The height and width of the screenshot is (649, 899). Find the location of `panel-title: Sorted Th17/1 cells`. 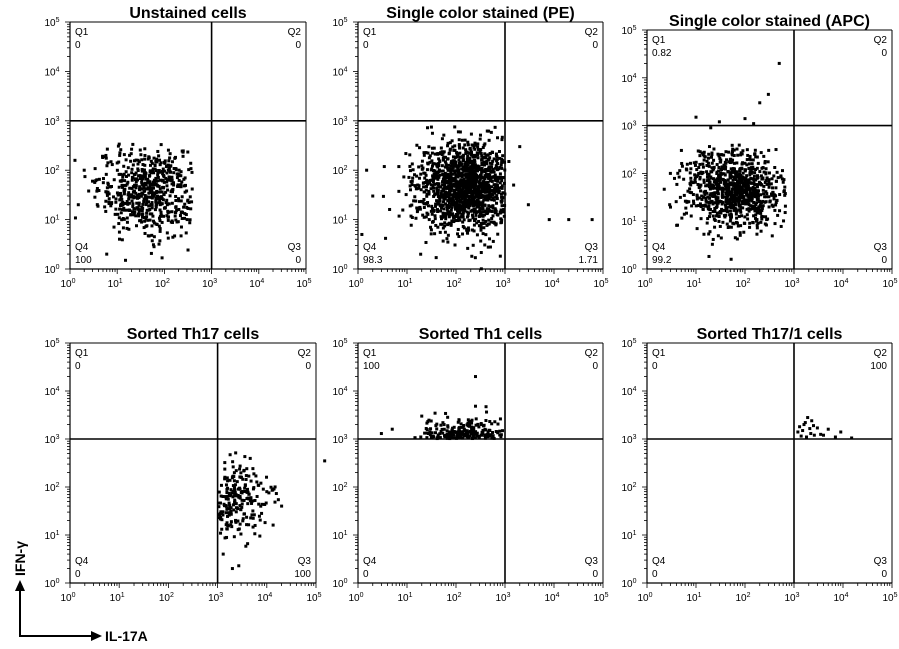

panel-title: Sorted Th17/1 cells is located at coordinates (770, 334).